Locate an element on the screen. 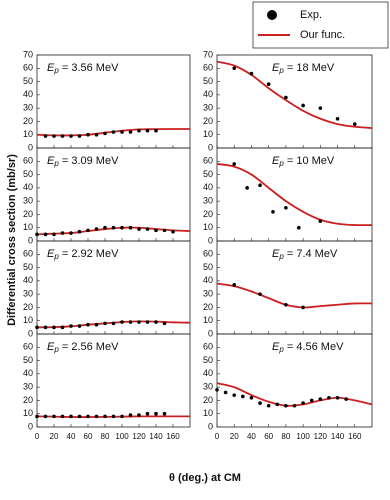 Image resolution: width=390 pixels, height=500 pixels. annotation-text: = 2.92 MeV is located at coordinates (89, 254).